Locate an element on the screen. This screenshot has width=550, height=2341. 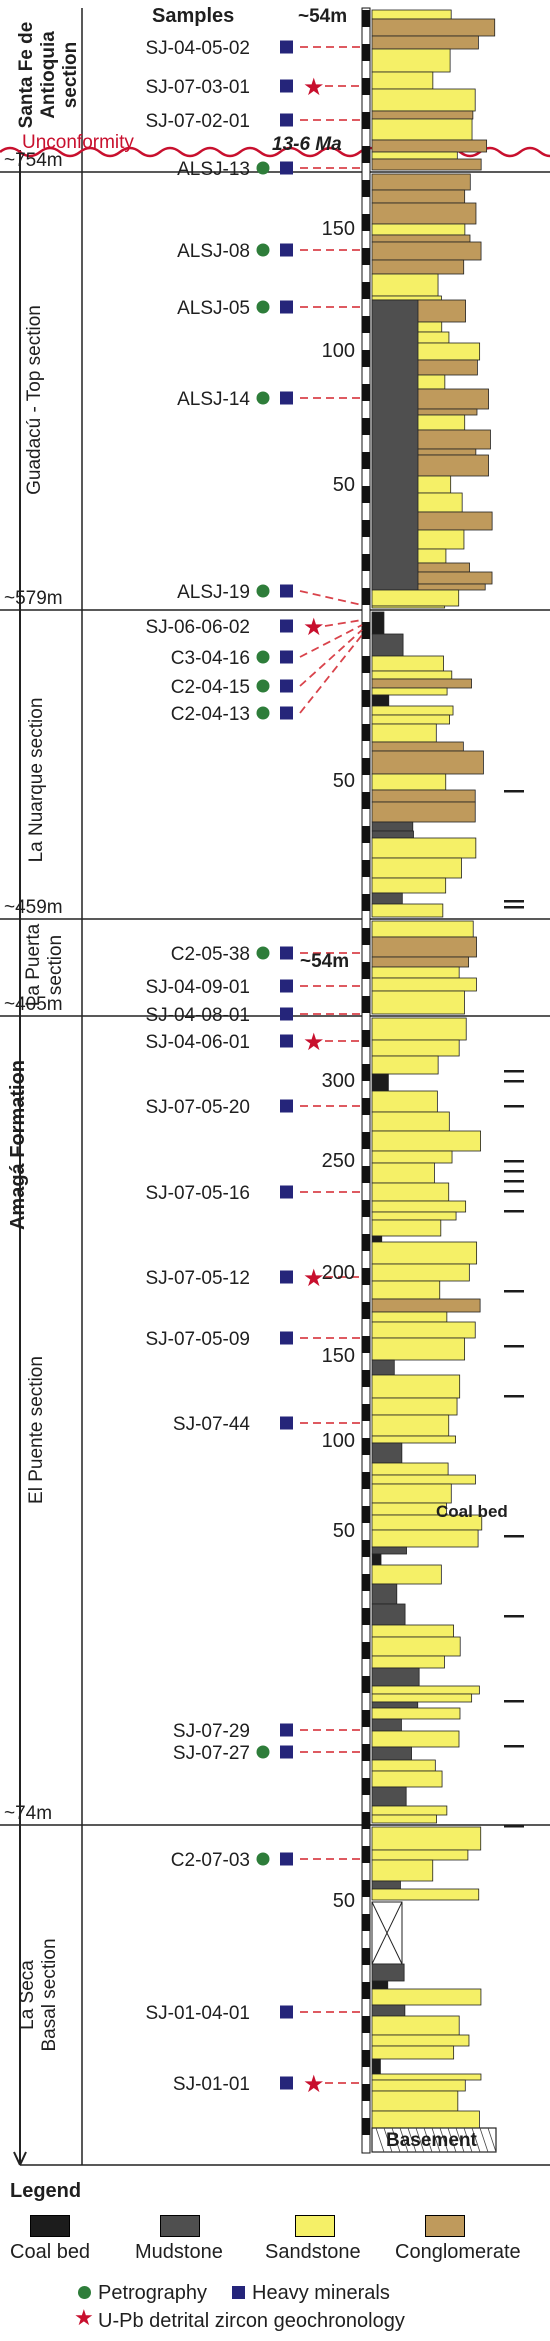
petrography-icon is located at coordinates (84, 2292).